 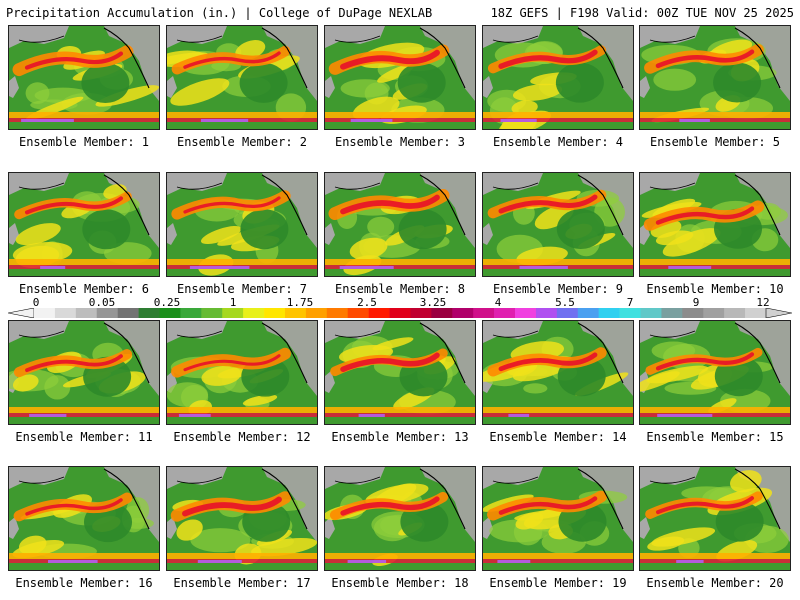 What do you see at coordinates (400, 142) in the screenshot?
I see `ensemble-member-label: Ensemble Member: 3` at bounding box center [400, 142].